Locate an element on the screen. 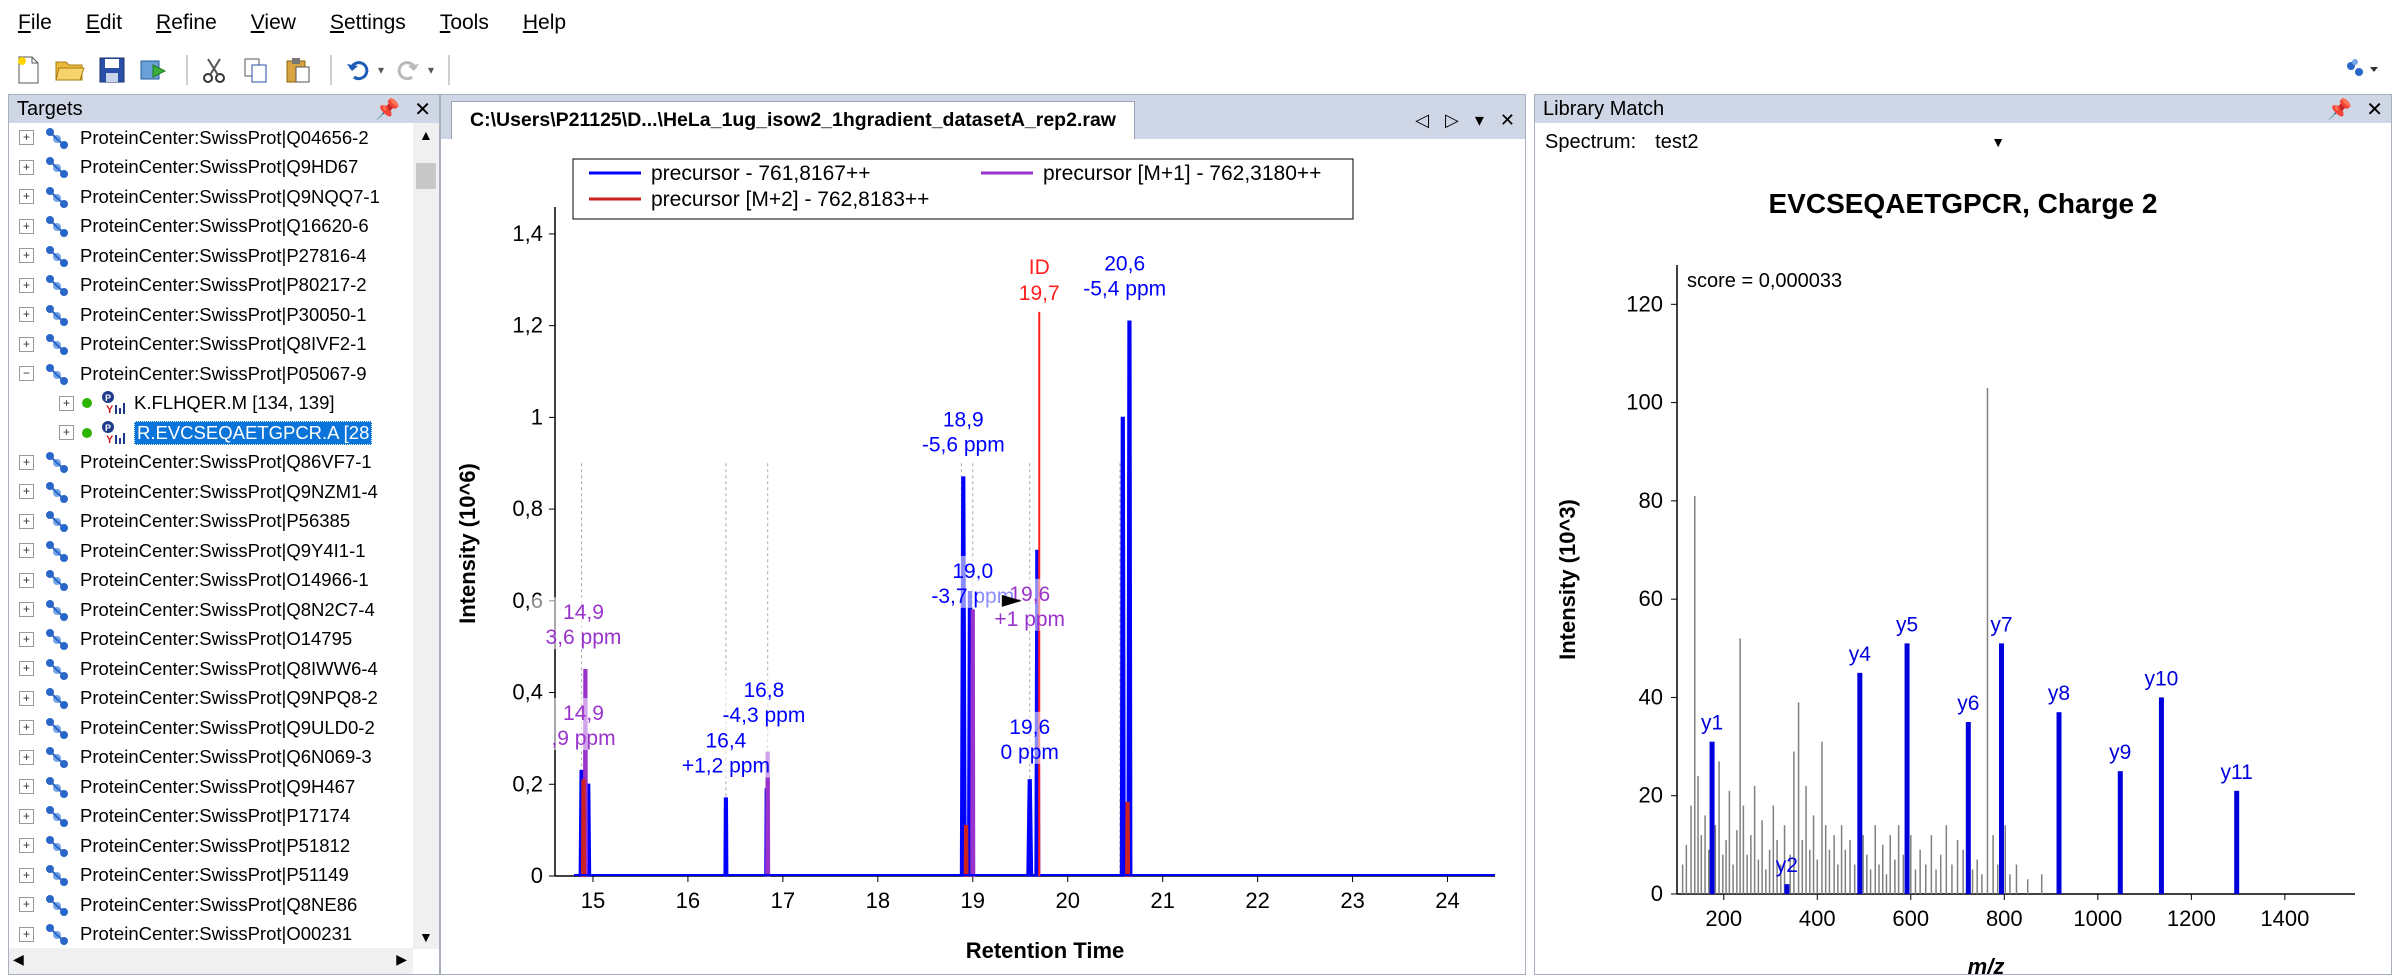  protein-tree-item: + ProteinCenter:SwissProt|Q9NPQ8-2 is located at coordinates (211, 699).